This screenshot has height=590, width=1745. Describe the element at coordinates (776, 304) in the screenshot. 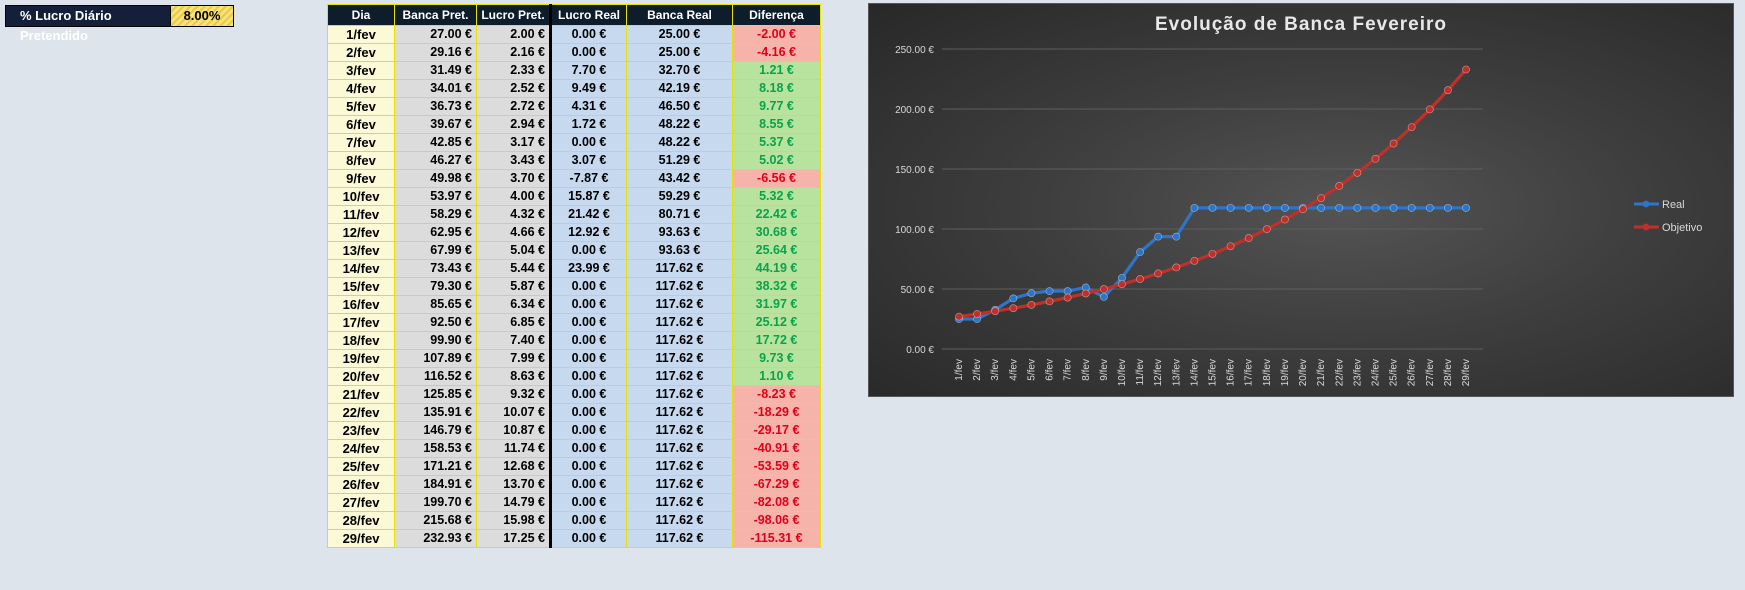

I see `cell-diferenca: 31.97 €` at that location.